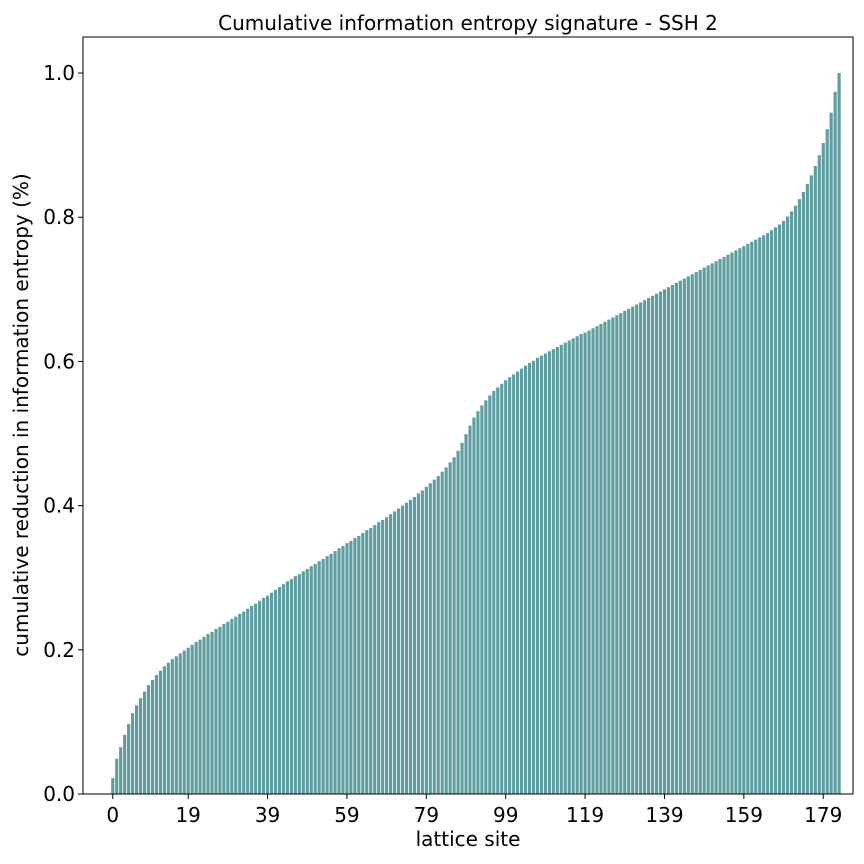 The image size is (864, 864). Describe the element at coordinates (59, 650) in the screenshot. I see `y-tick-label: 0.2` at that location.